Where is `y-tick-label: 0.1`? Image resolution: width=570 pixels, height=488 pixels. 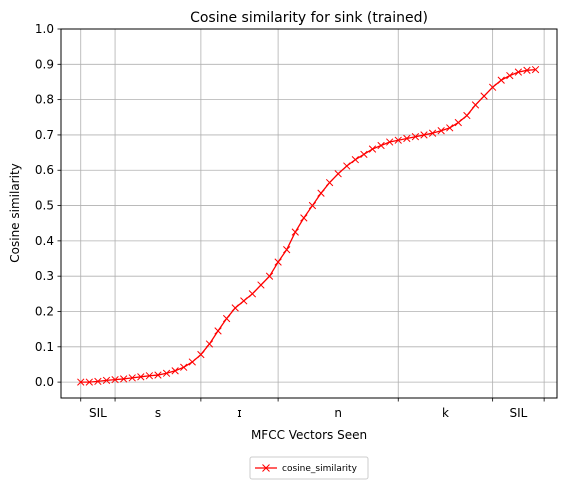 y-tick-label: 0.1 is located at coordinates (44, 347).